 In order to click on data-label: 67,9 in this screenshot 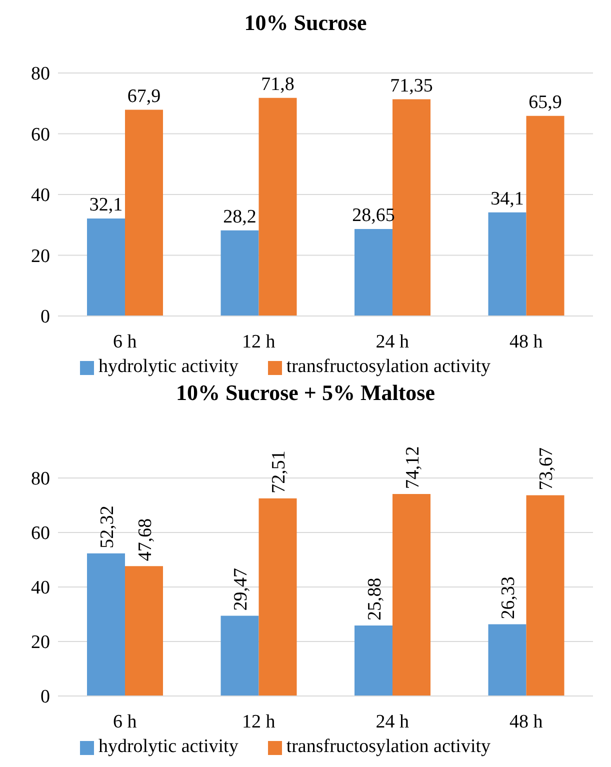, I will do `click(144, 96)`.